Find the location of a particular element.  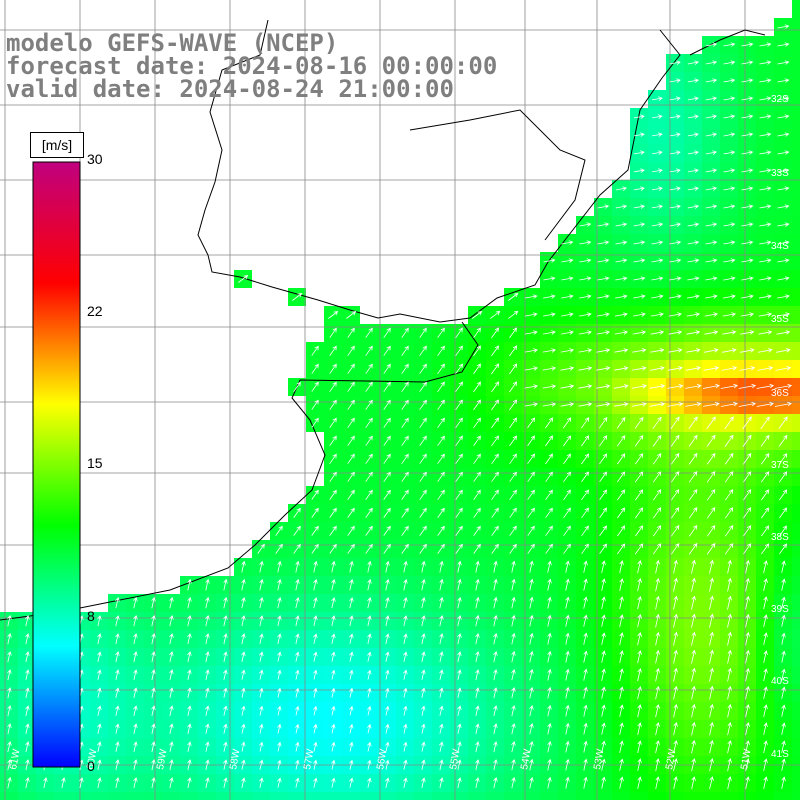

latitude-label: 35S is located at coordinates (780, 319).